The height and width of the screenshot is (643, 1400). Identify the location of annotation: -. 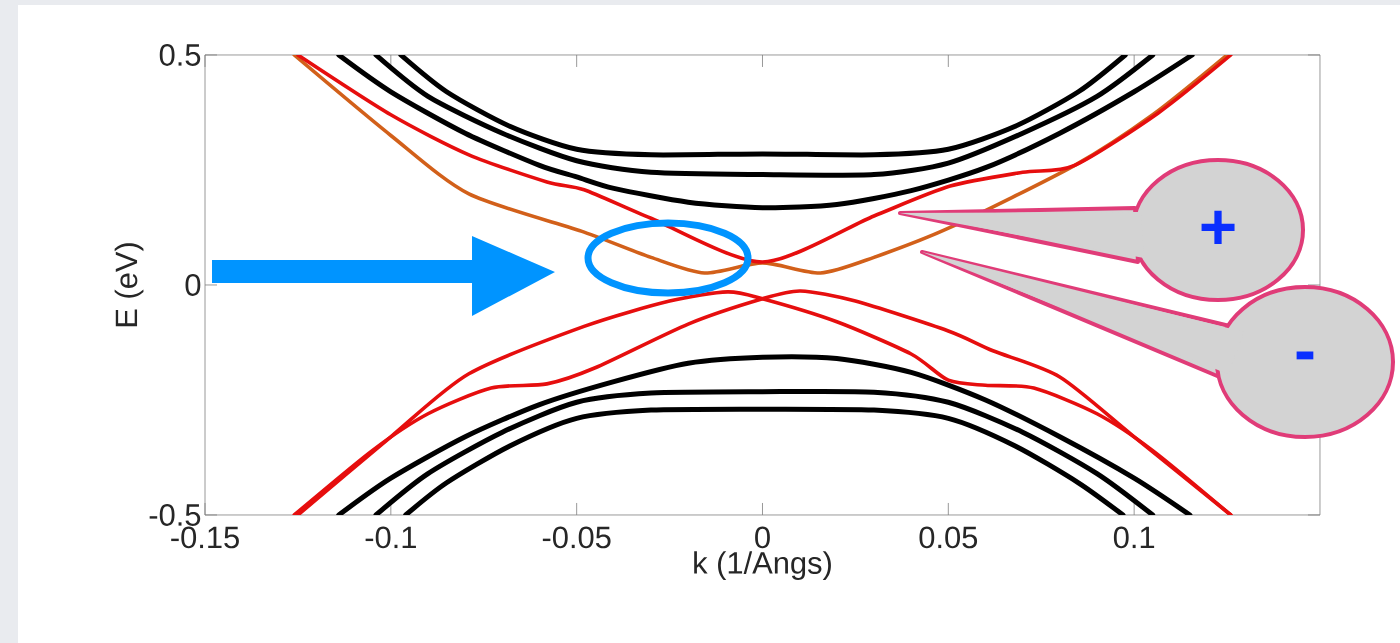
(1305, 355).